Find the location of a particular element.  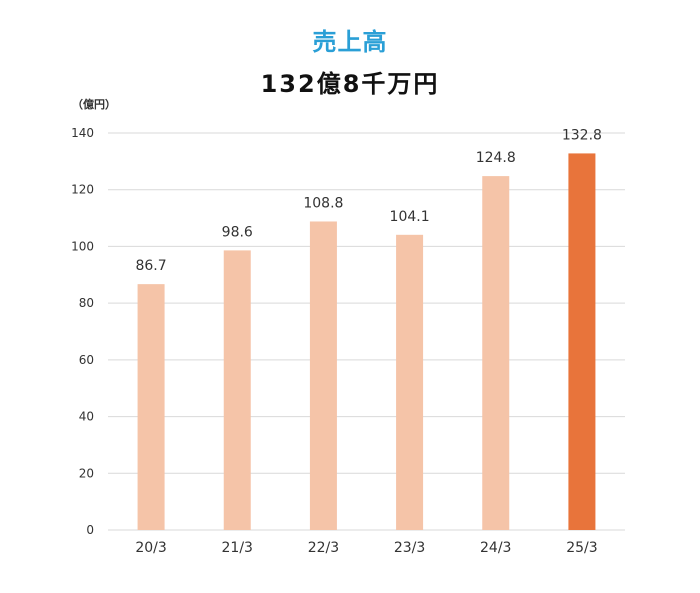

x-tick-label-23/3: 23/3 is located at coordinates (409, 548).